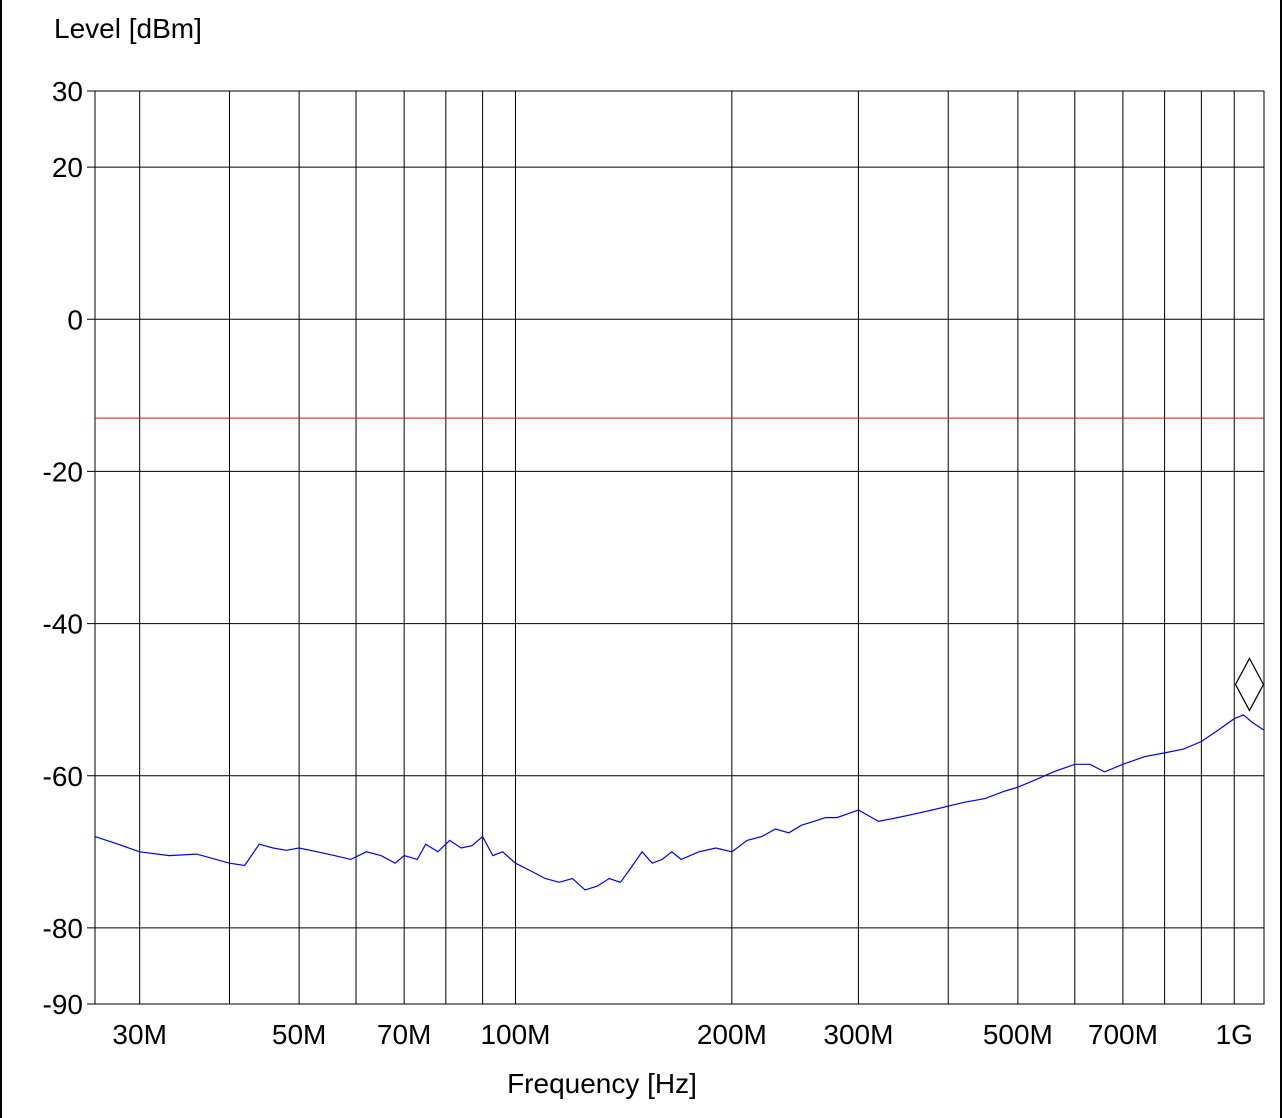 Image resolution: width=1282 pixels, height=1118 pixels. Describe the element at coordinates (602, 1083) in the screenshot. I see `x-axis-label: Frequency [Hz]` at that location.